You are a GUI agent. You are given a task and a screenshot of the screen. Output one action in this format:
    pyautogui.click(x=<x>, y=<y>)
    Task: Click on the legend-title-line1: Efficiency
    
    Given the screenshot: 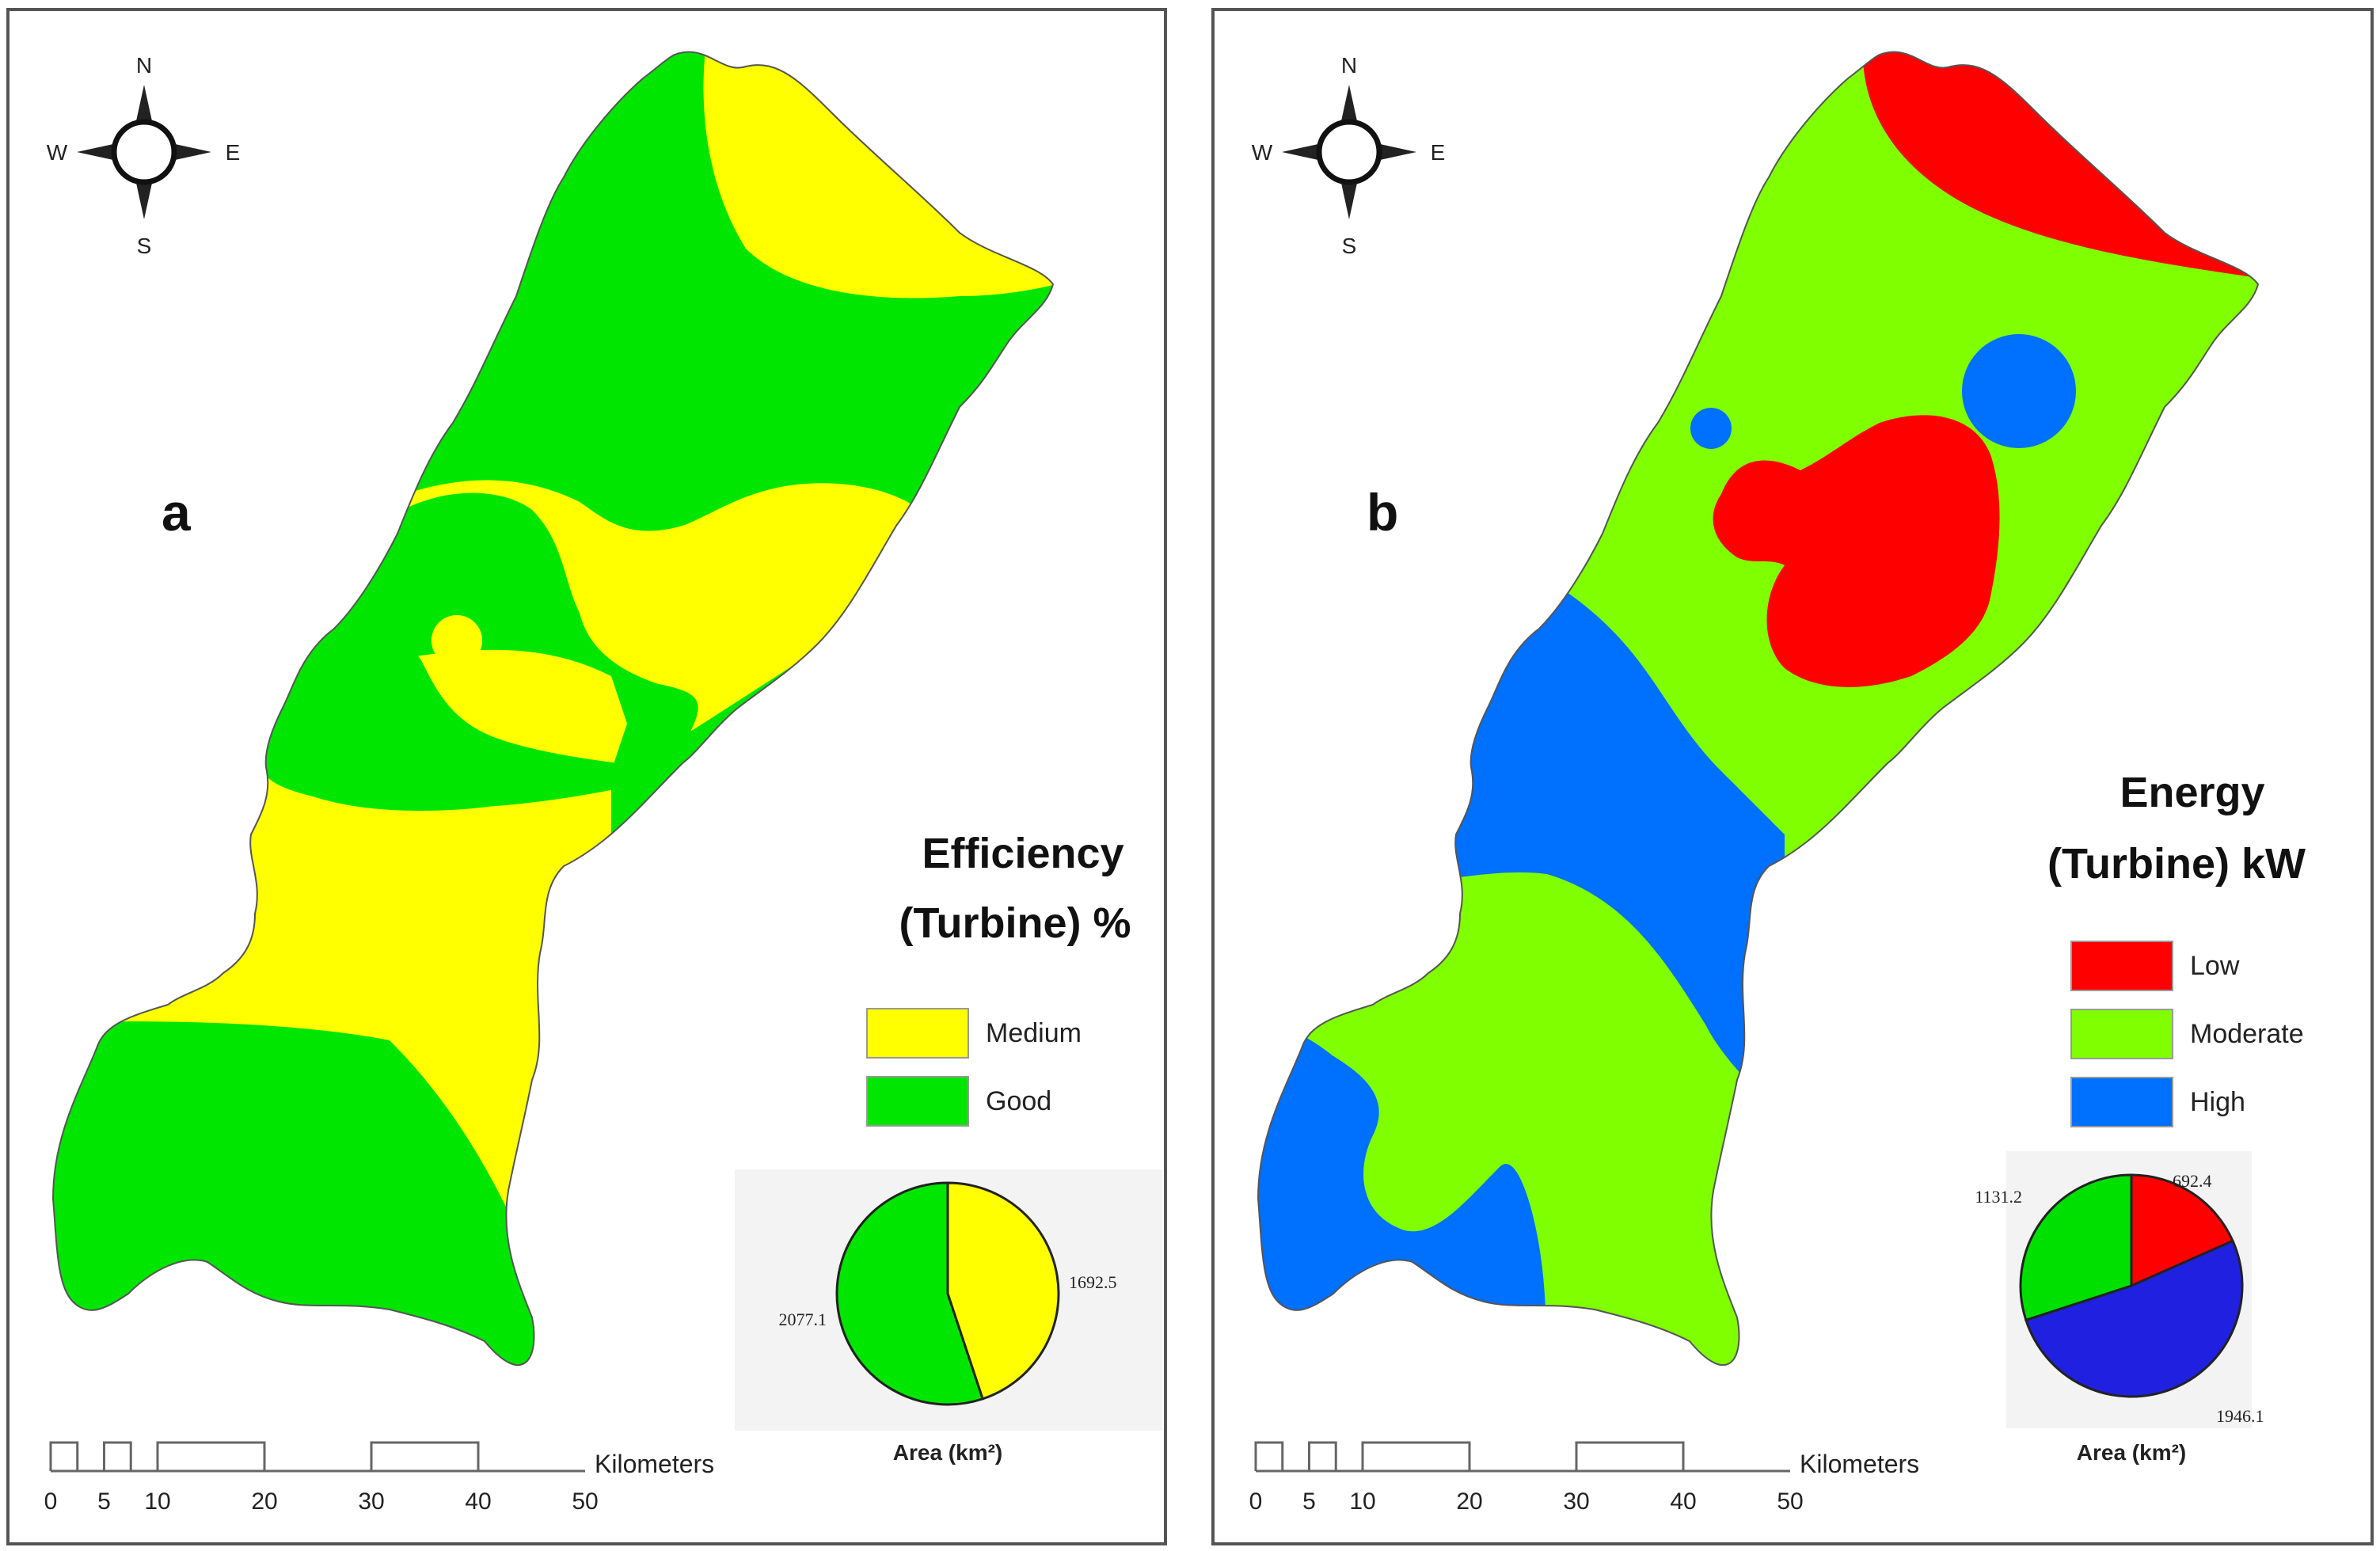 What is the action you would take?
    pyautogui.click(x=1022, y=853)
    